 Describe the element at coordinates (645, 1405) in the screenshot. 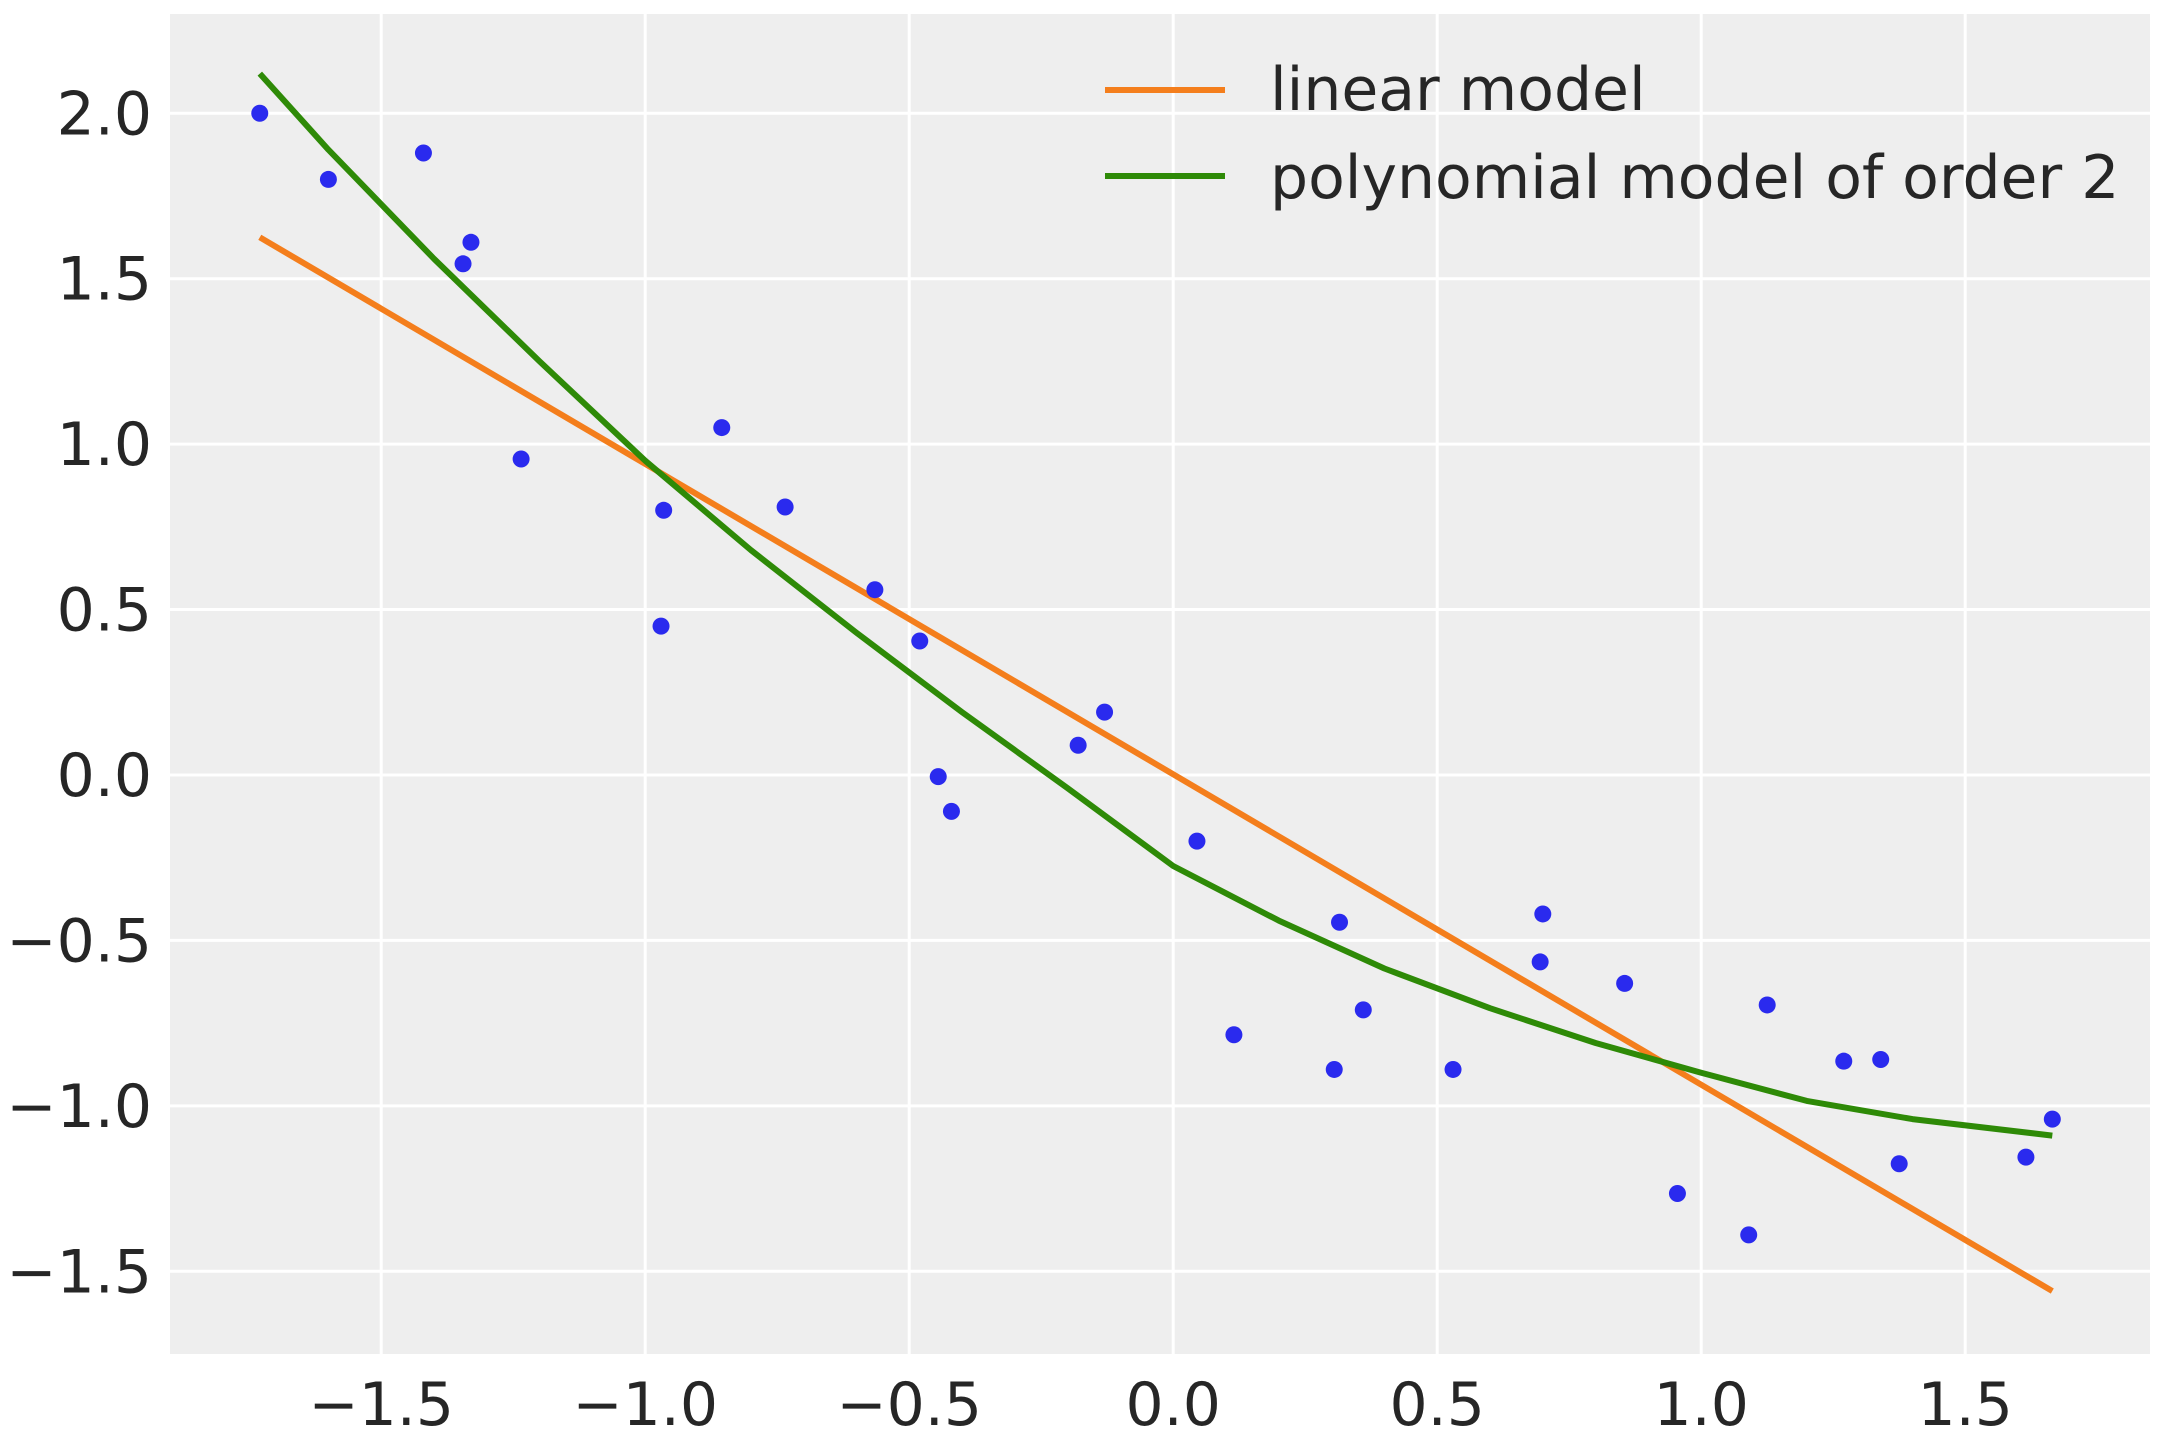

I see `x-tick-label: −1.0` at that location.